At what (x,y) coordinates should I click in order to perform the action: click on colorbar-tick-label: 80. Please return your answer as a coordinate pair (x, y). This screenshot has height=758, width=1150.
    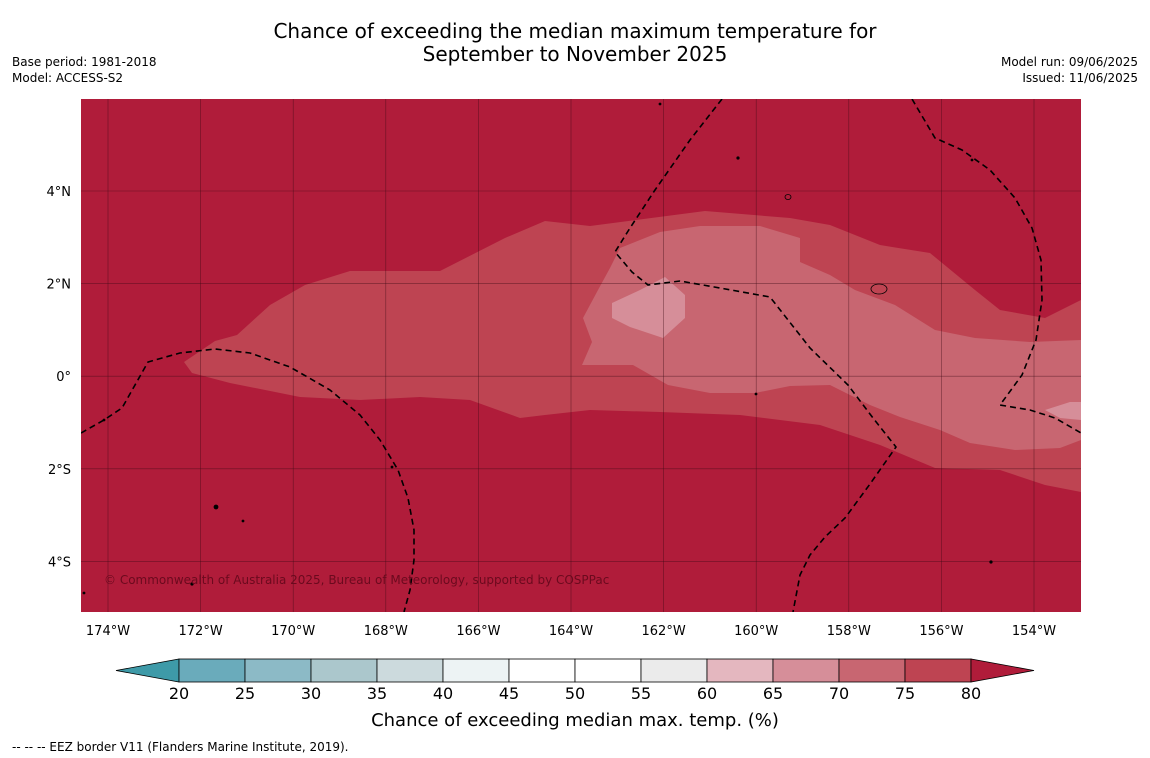
    Looking at the image, I should click on (971, 693).